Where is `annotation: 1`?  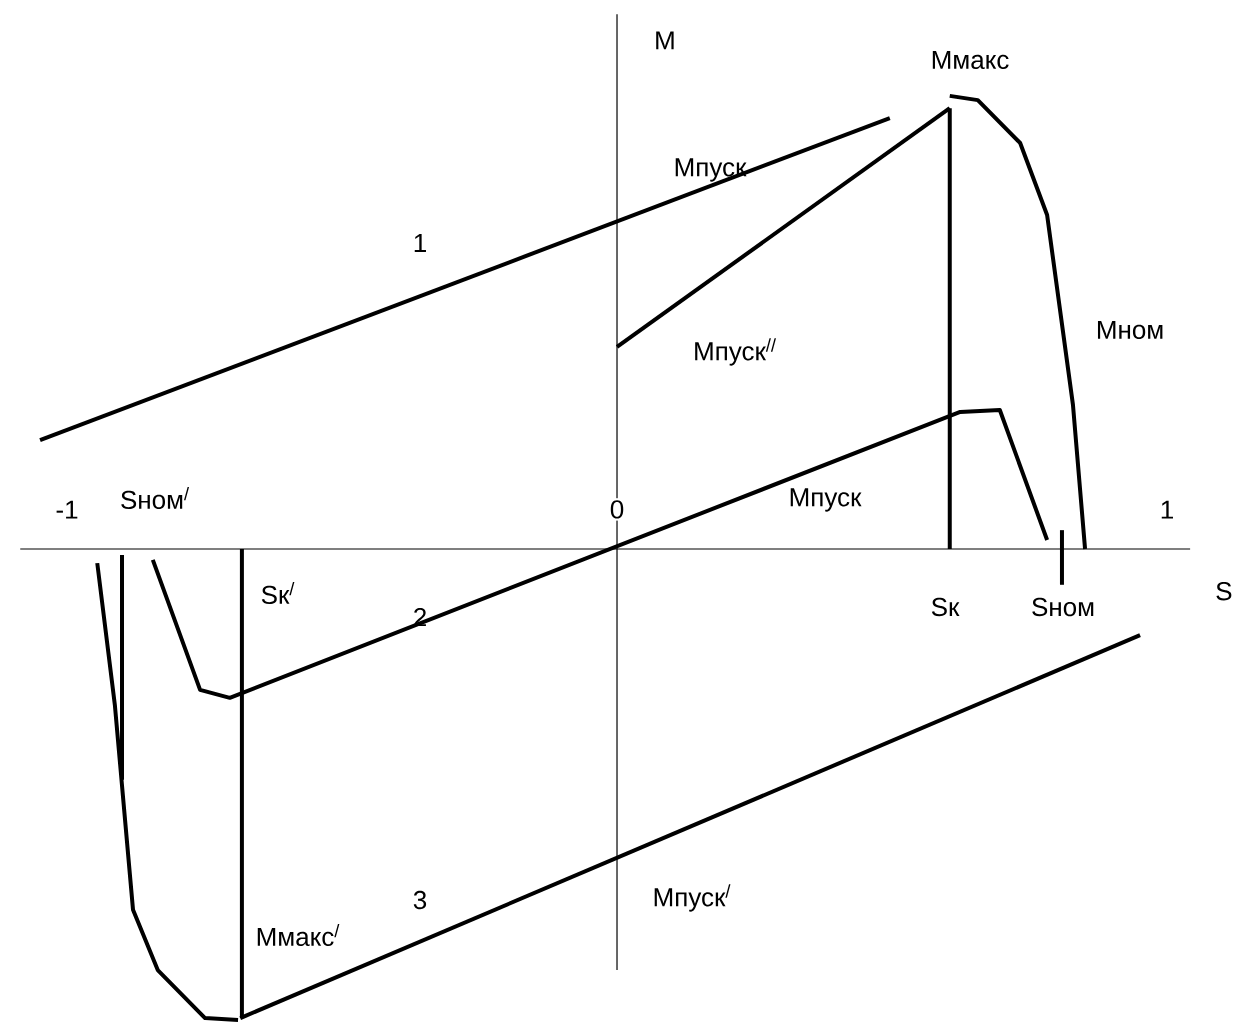
annotation: 1 is located at coordinates (420, 243).